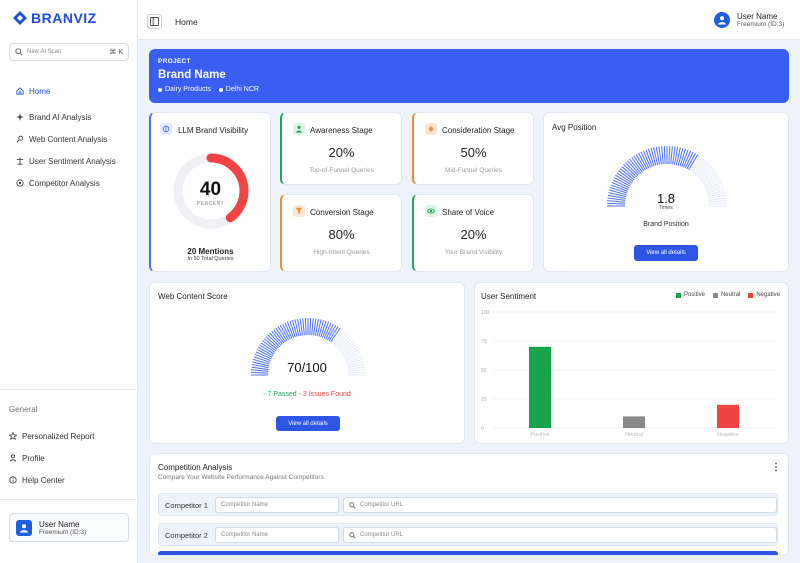  Describe the element at coordinates (540, 387) in the screenshot. I see `bar-positive` at that location.